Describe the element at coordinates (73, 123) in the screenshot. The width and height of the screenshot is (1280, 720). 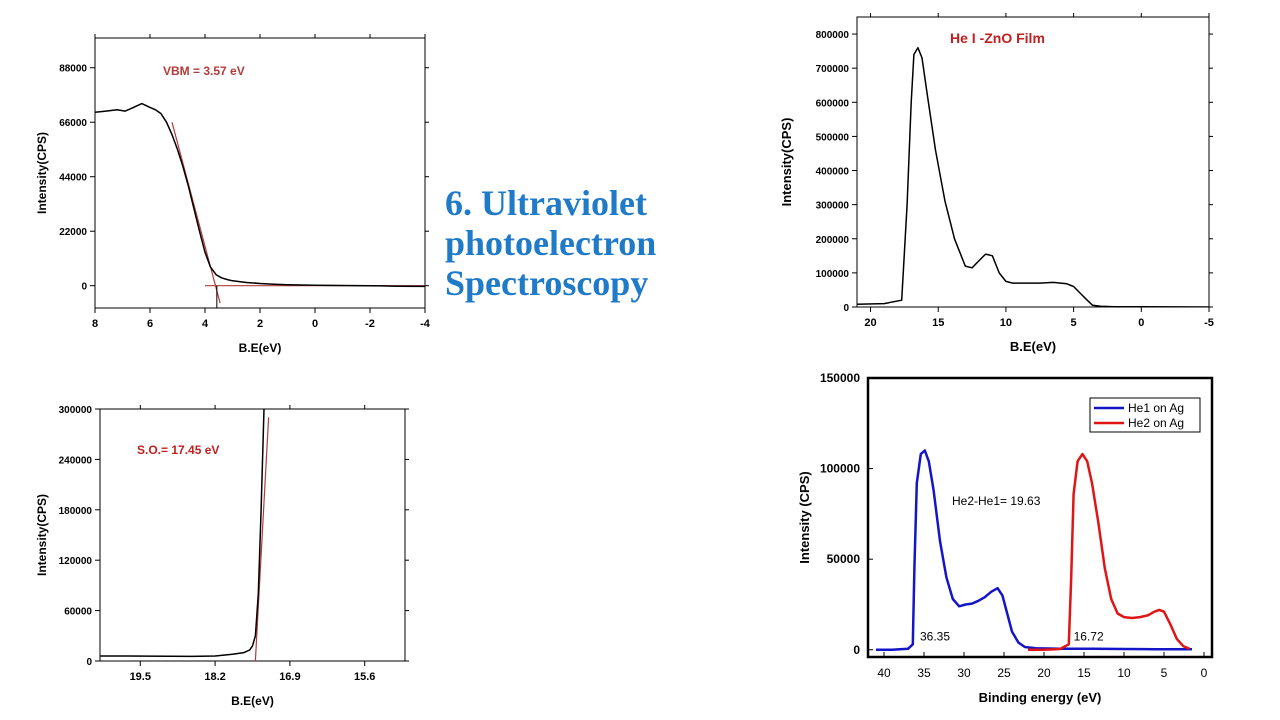
I see `vbm-y-tick-label: 66000` at that location.